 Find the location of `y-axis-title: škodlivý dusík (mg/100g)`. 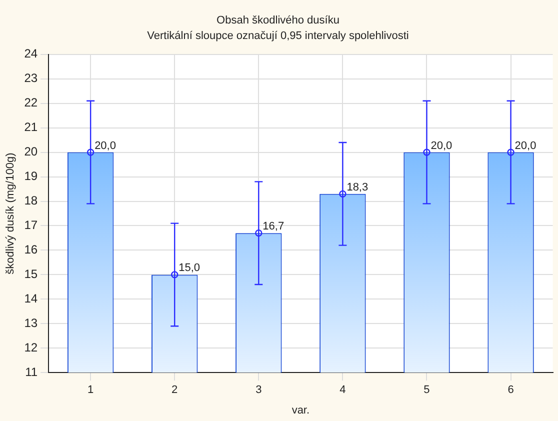

y-axis-title: škodlivý dusík (mg/100g) is located at coordinates (10, 213).